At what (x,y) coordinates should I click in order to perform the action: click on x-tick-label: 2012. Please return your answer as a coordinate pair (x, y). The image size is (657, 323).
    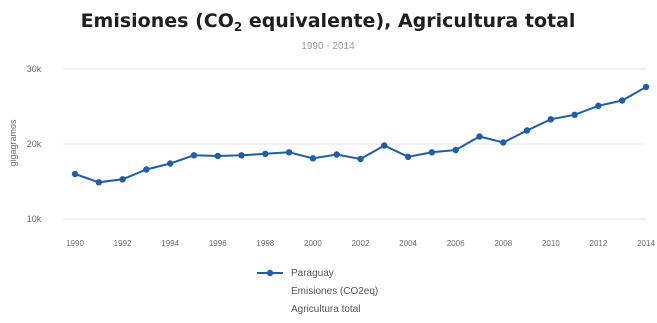
    Looking at the image, I should click on (599, 243).